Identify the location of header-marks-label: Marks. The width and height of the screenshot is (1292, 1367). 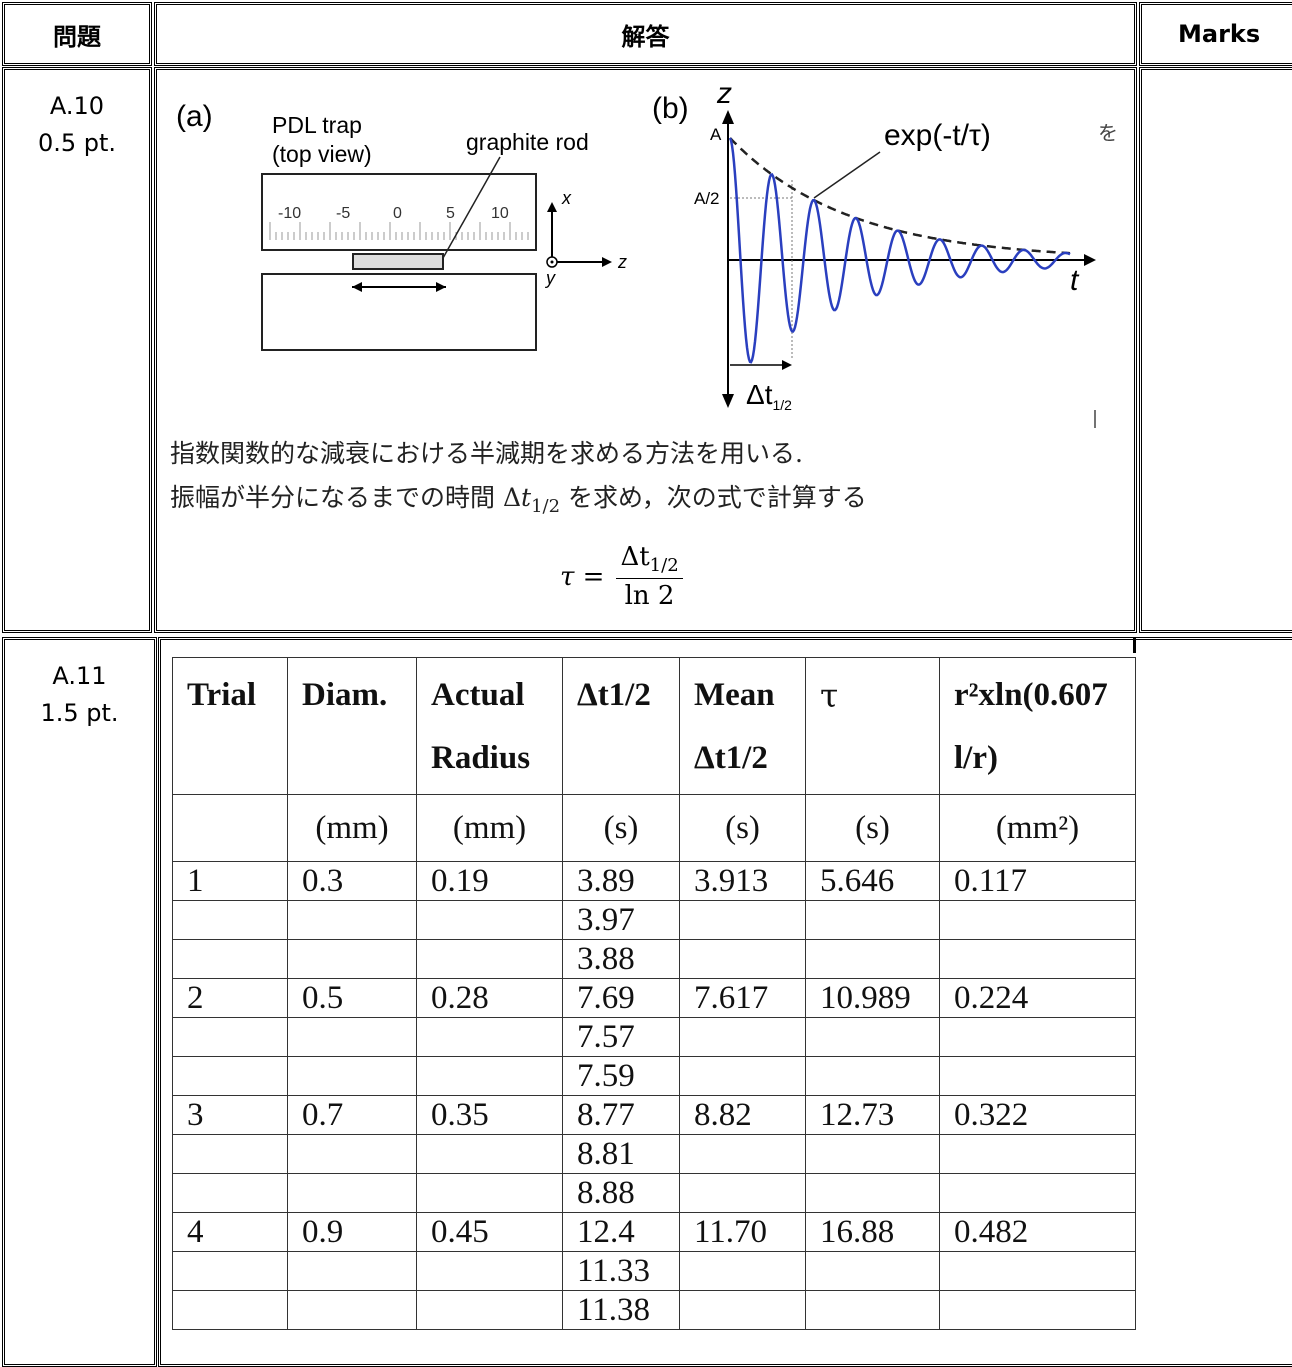
(1219, 34).